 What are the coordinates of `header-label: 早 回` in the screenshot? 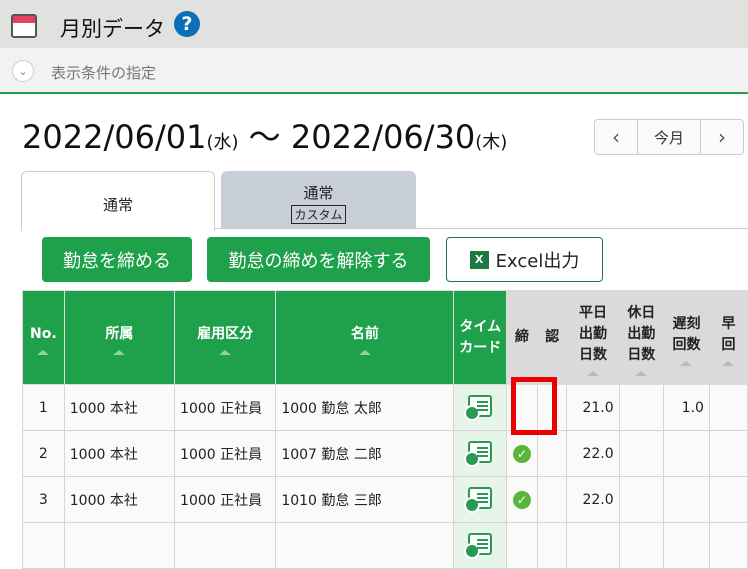 It's located at (728, 334).